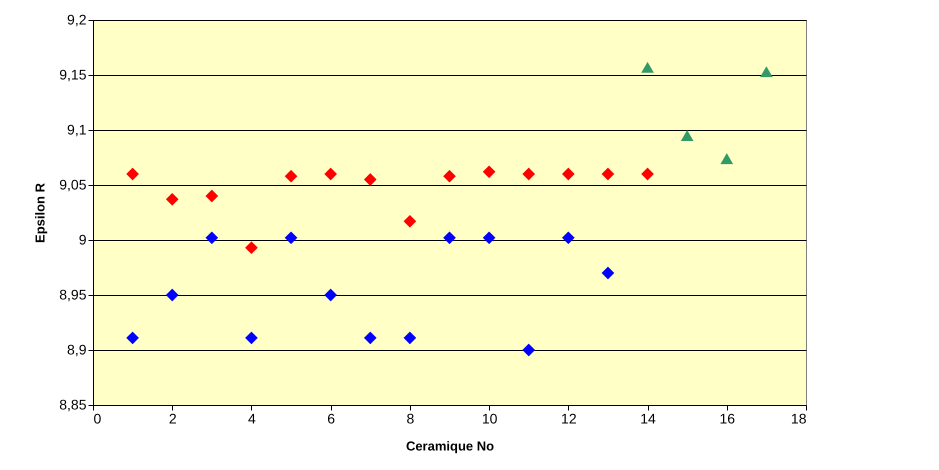  Describe the element at coordinates (648, 418) in the screenshot. I see `x-tick-label: 14` at that location.